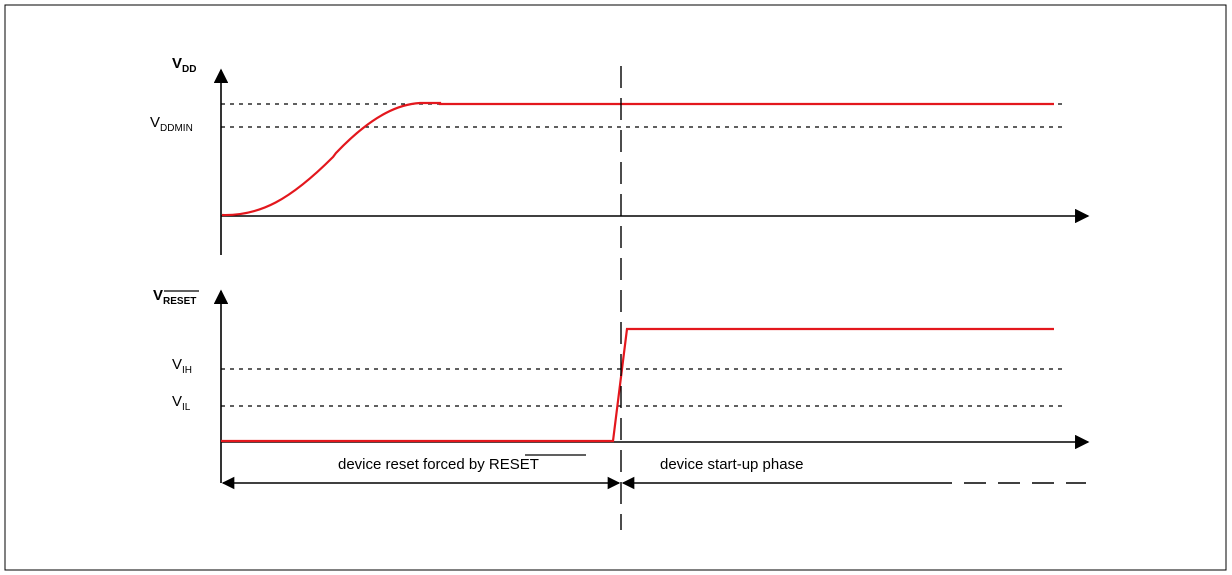 The width and height of the screenshot is (1232, 575). I want to click on vddmin-label: VDDMIN, so click(171, 124).